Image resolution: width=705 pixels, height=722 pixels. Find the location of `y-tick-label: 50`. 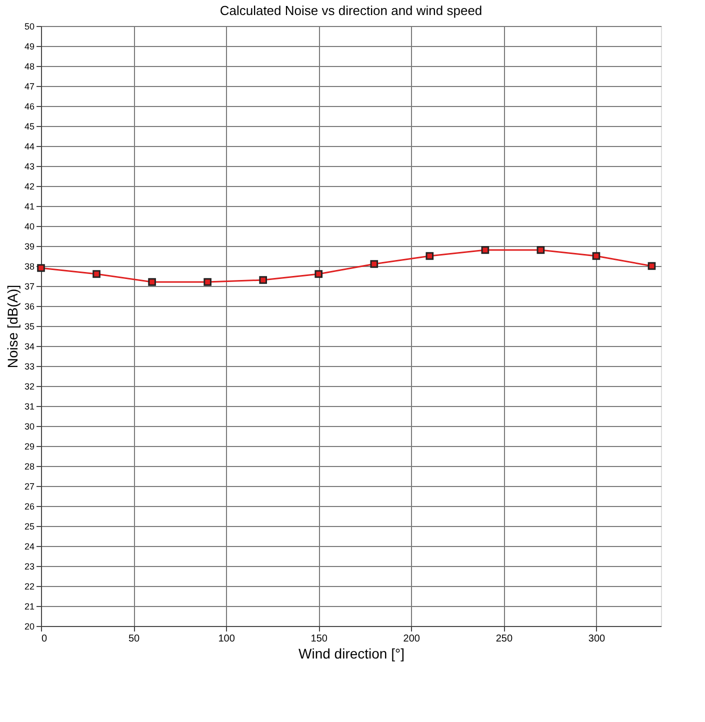

y-tick-label: 50 is located at coordinates (29, 27).